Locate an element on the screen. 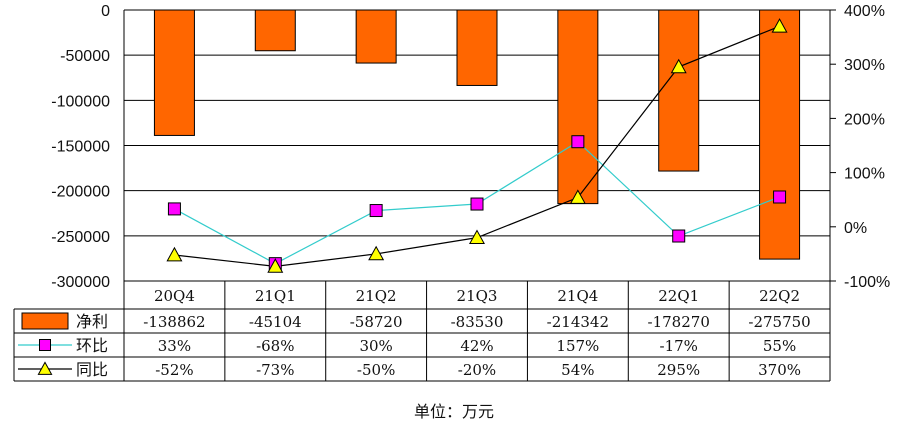  data-label: -17% is located at coordinates (679, 346).